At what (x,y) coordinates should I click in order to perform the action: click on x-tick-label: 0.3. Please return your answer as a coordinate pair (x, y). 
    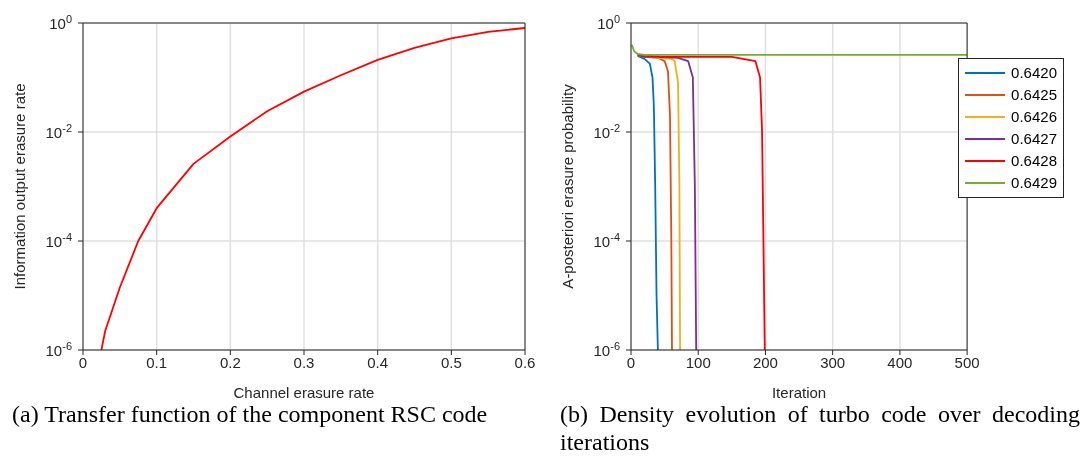
    Looking at the image, I should click on (304, 362).